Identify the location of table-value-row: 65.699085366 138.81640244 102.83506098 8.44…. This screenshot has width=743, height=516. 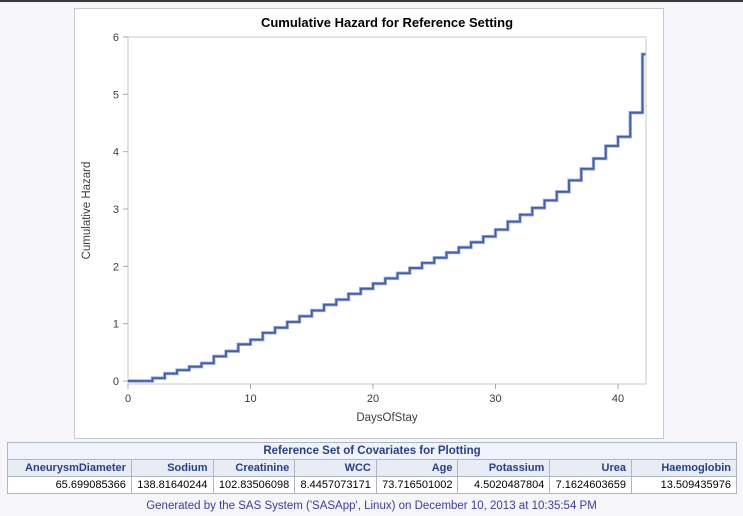
(372, 485).